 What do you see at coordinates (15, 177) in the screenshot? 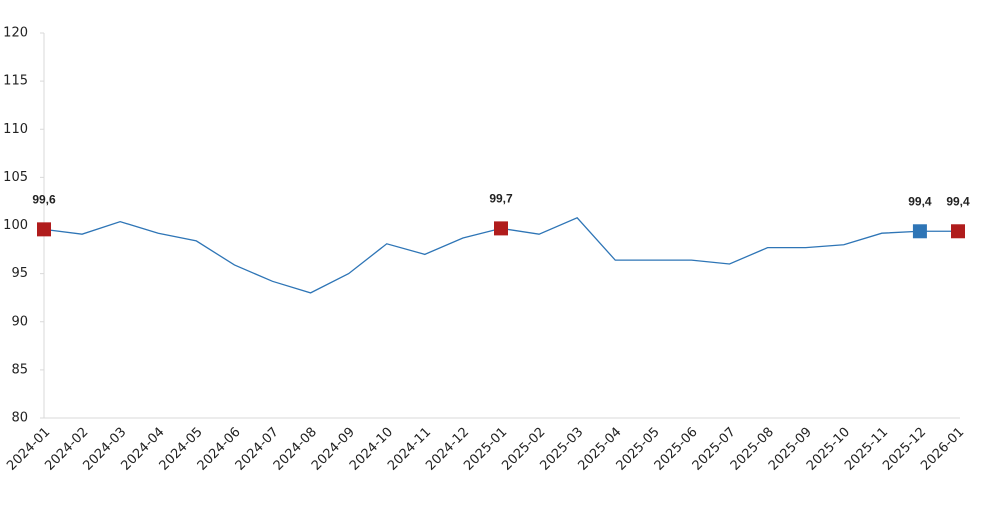
I see `y-tick-label: 105` at bounding box center [15, 177].